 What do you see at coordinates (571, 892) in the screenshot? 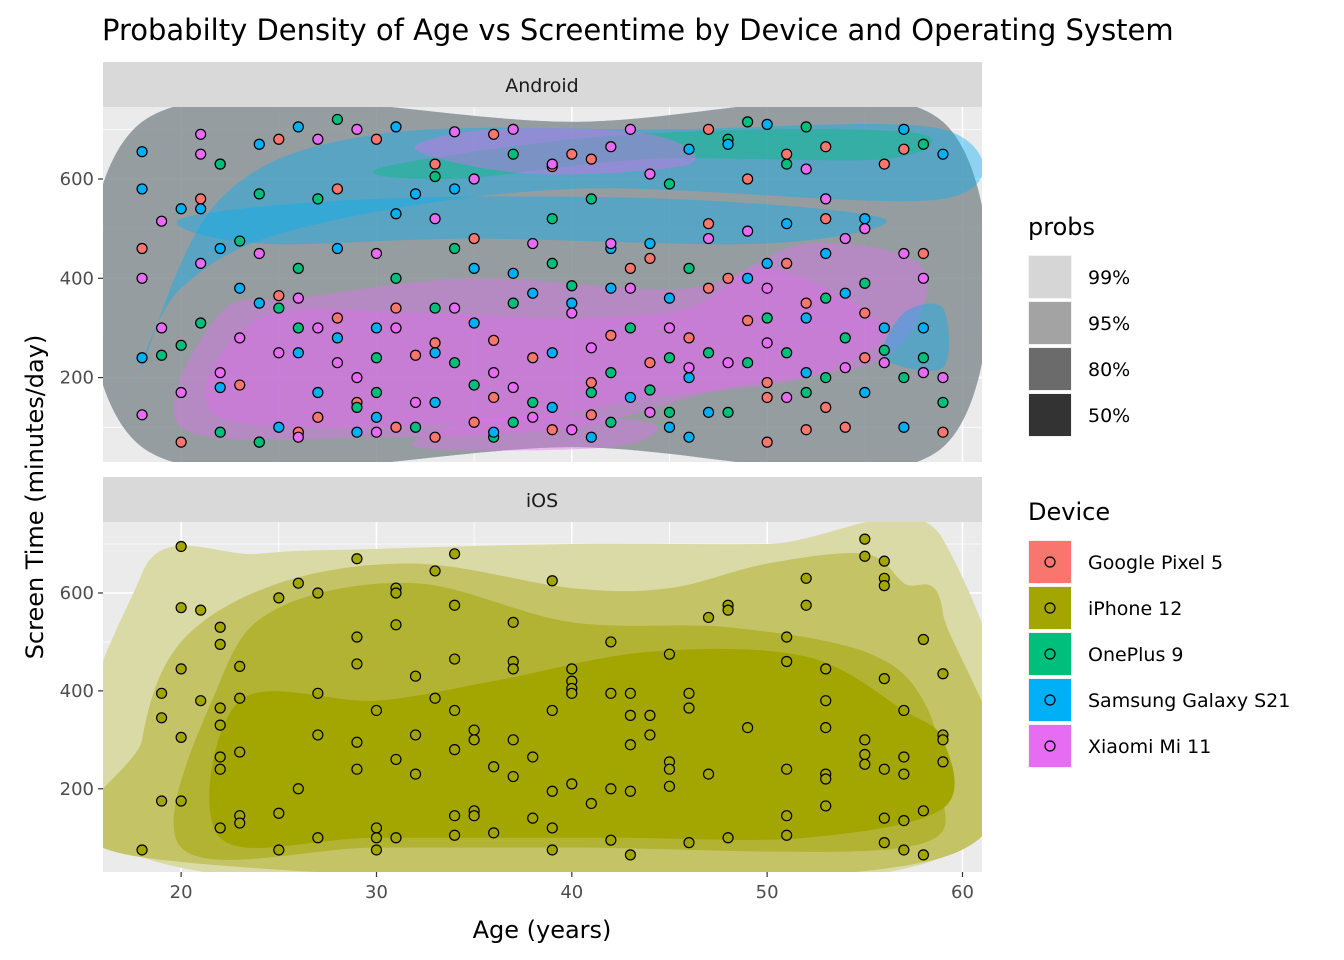
I see `x-tick-label: 40` at bounding box center [571, 892].